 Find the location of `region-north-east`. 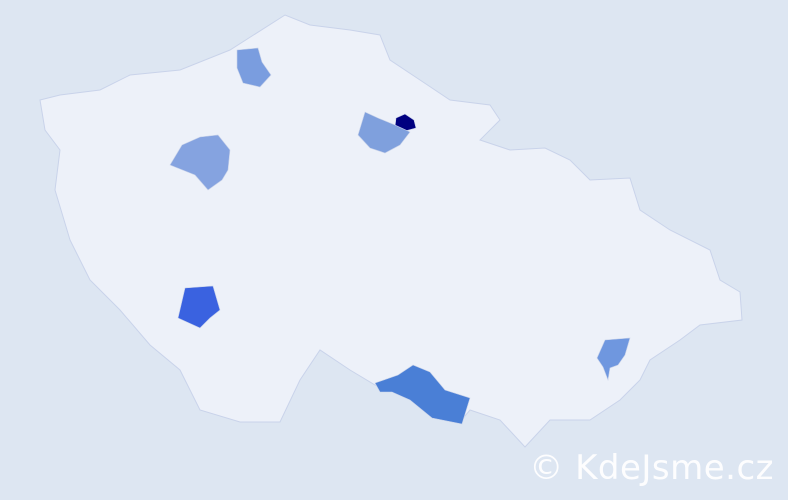

region-north-east is located at coordinates (384, 132).